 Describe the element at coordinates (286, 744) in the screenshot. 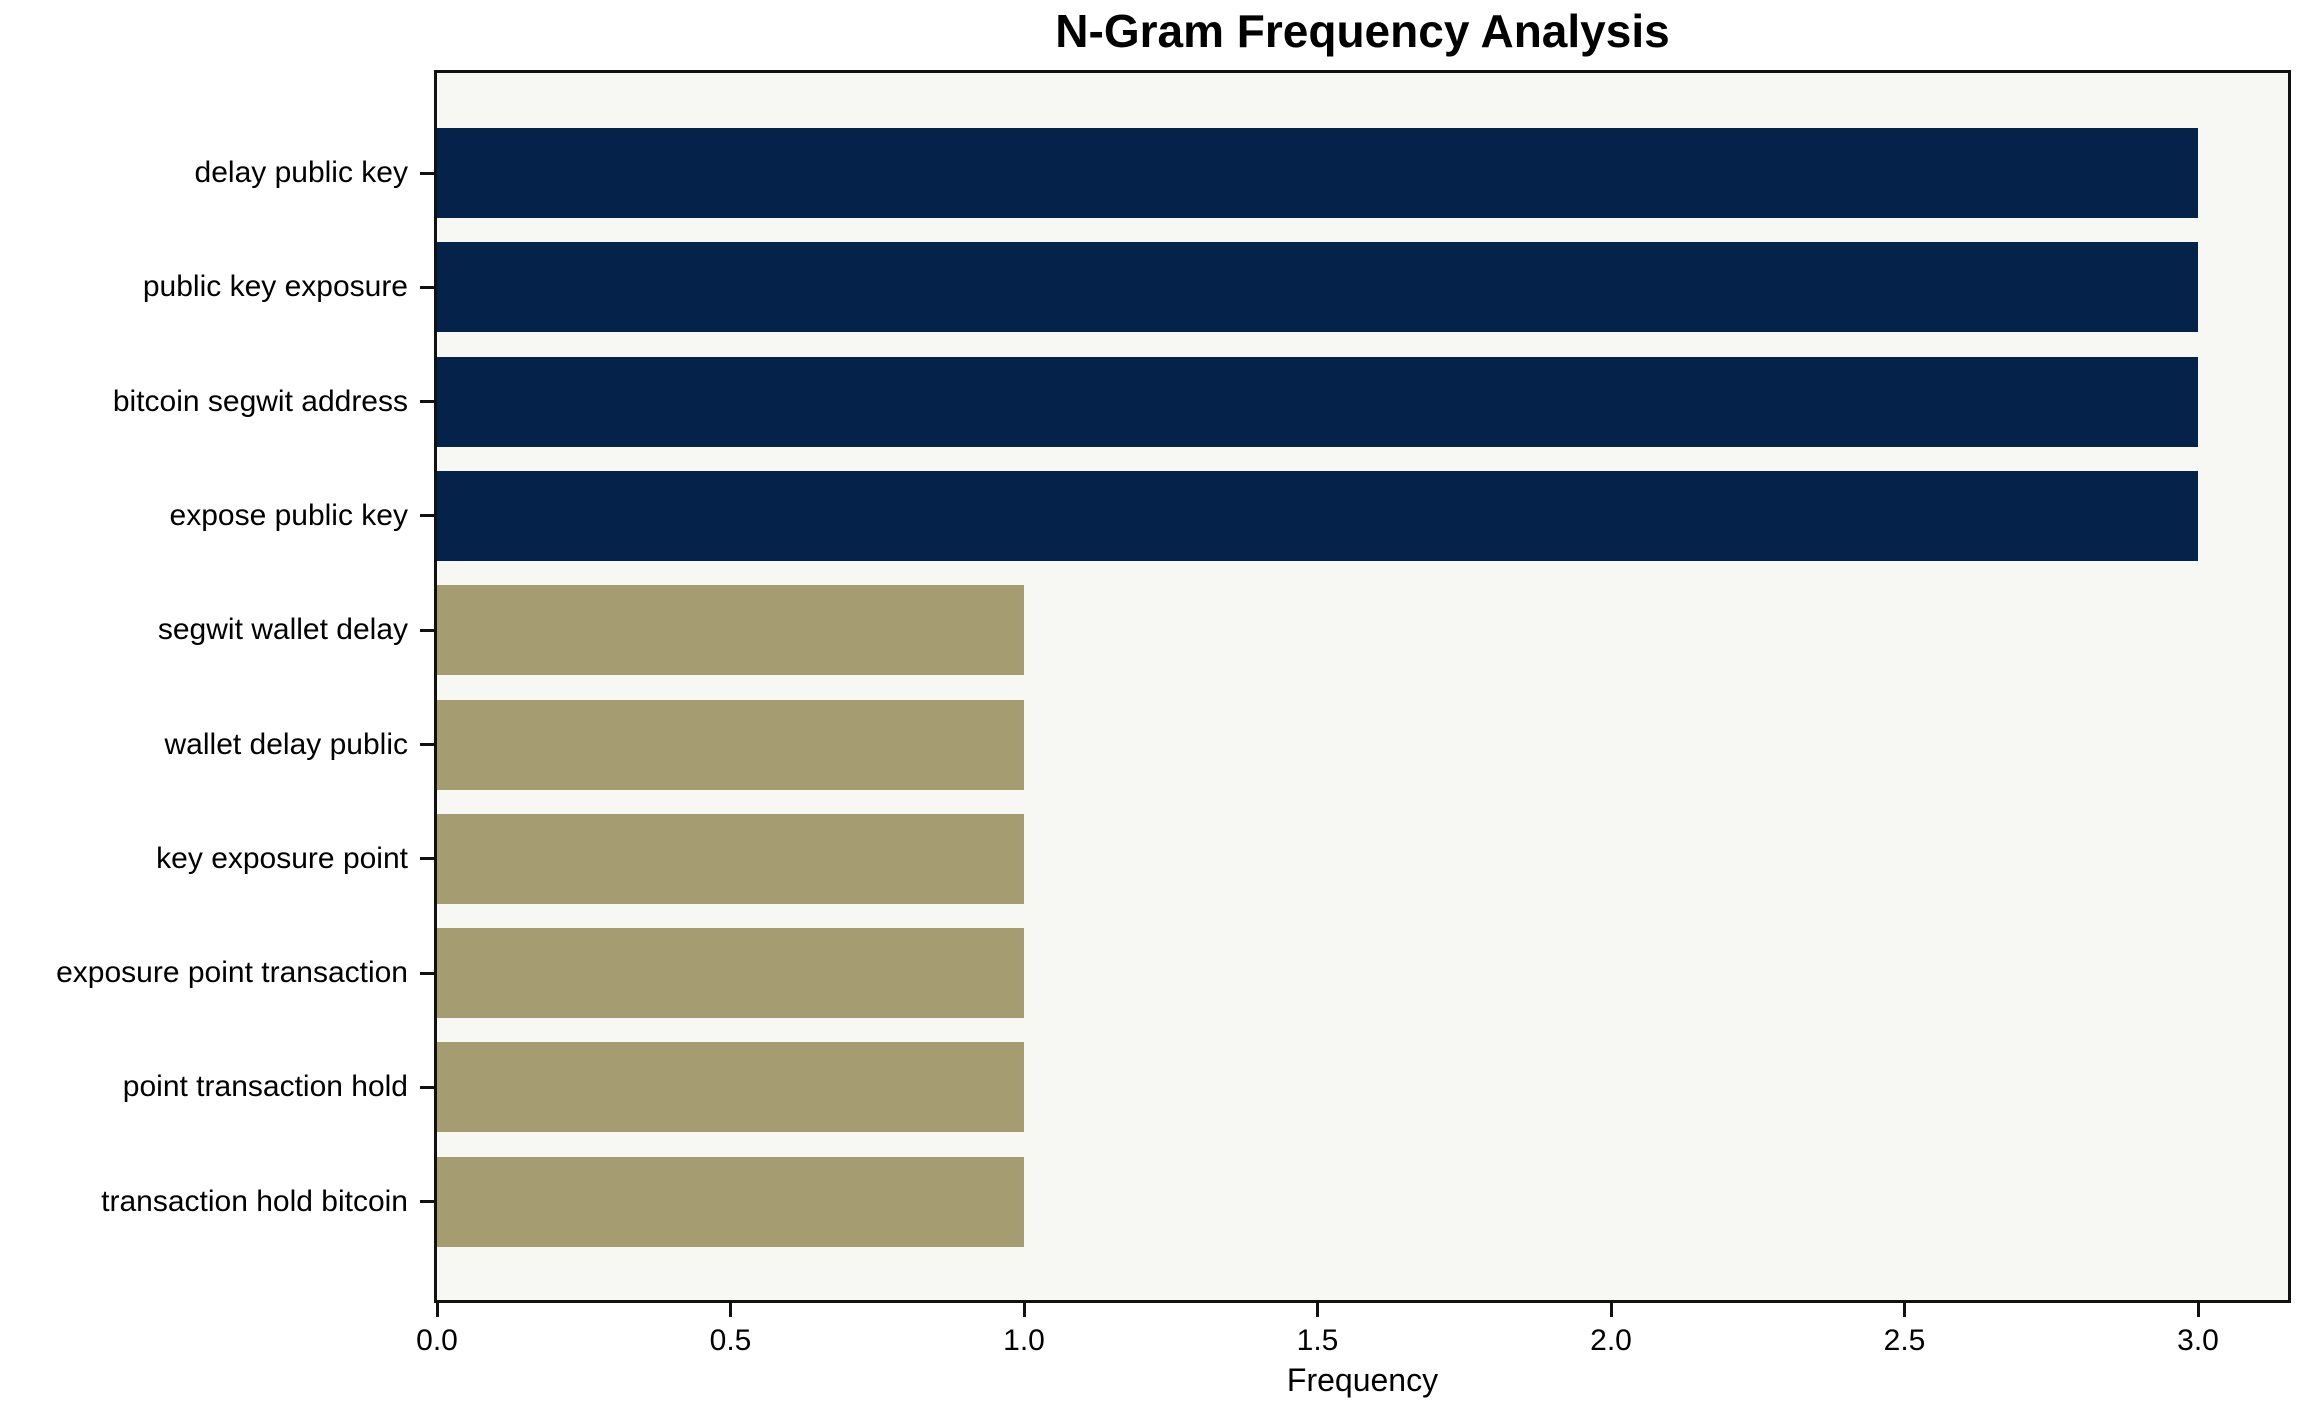

I see `y-tick-label: wallet delay public` at that location.